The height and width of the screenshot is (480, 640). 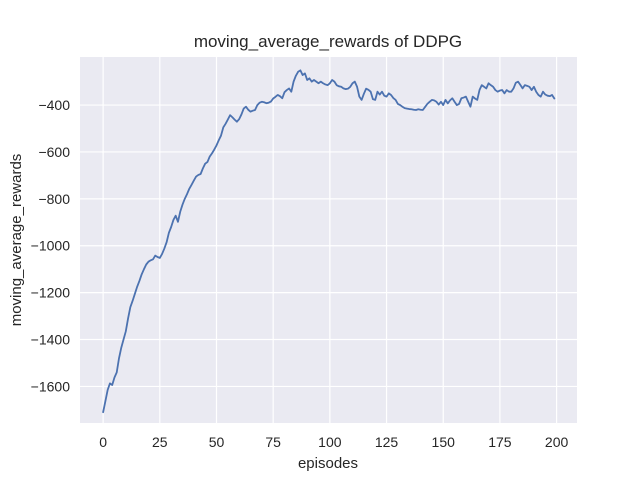 I want to click on y-axis-label: moving_average_rewards, so click(x=16, y=240).